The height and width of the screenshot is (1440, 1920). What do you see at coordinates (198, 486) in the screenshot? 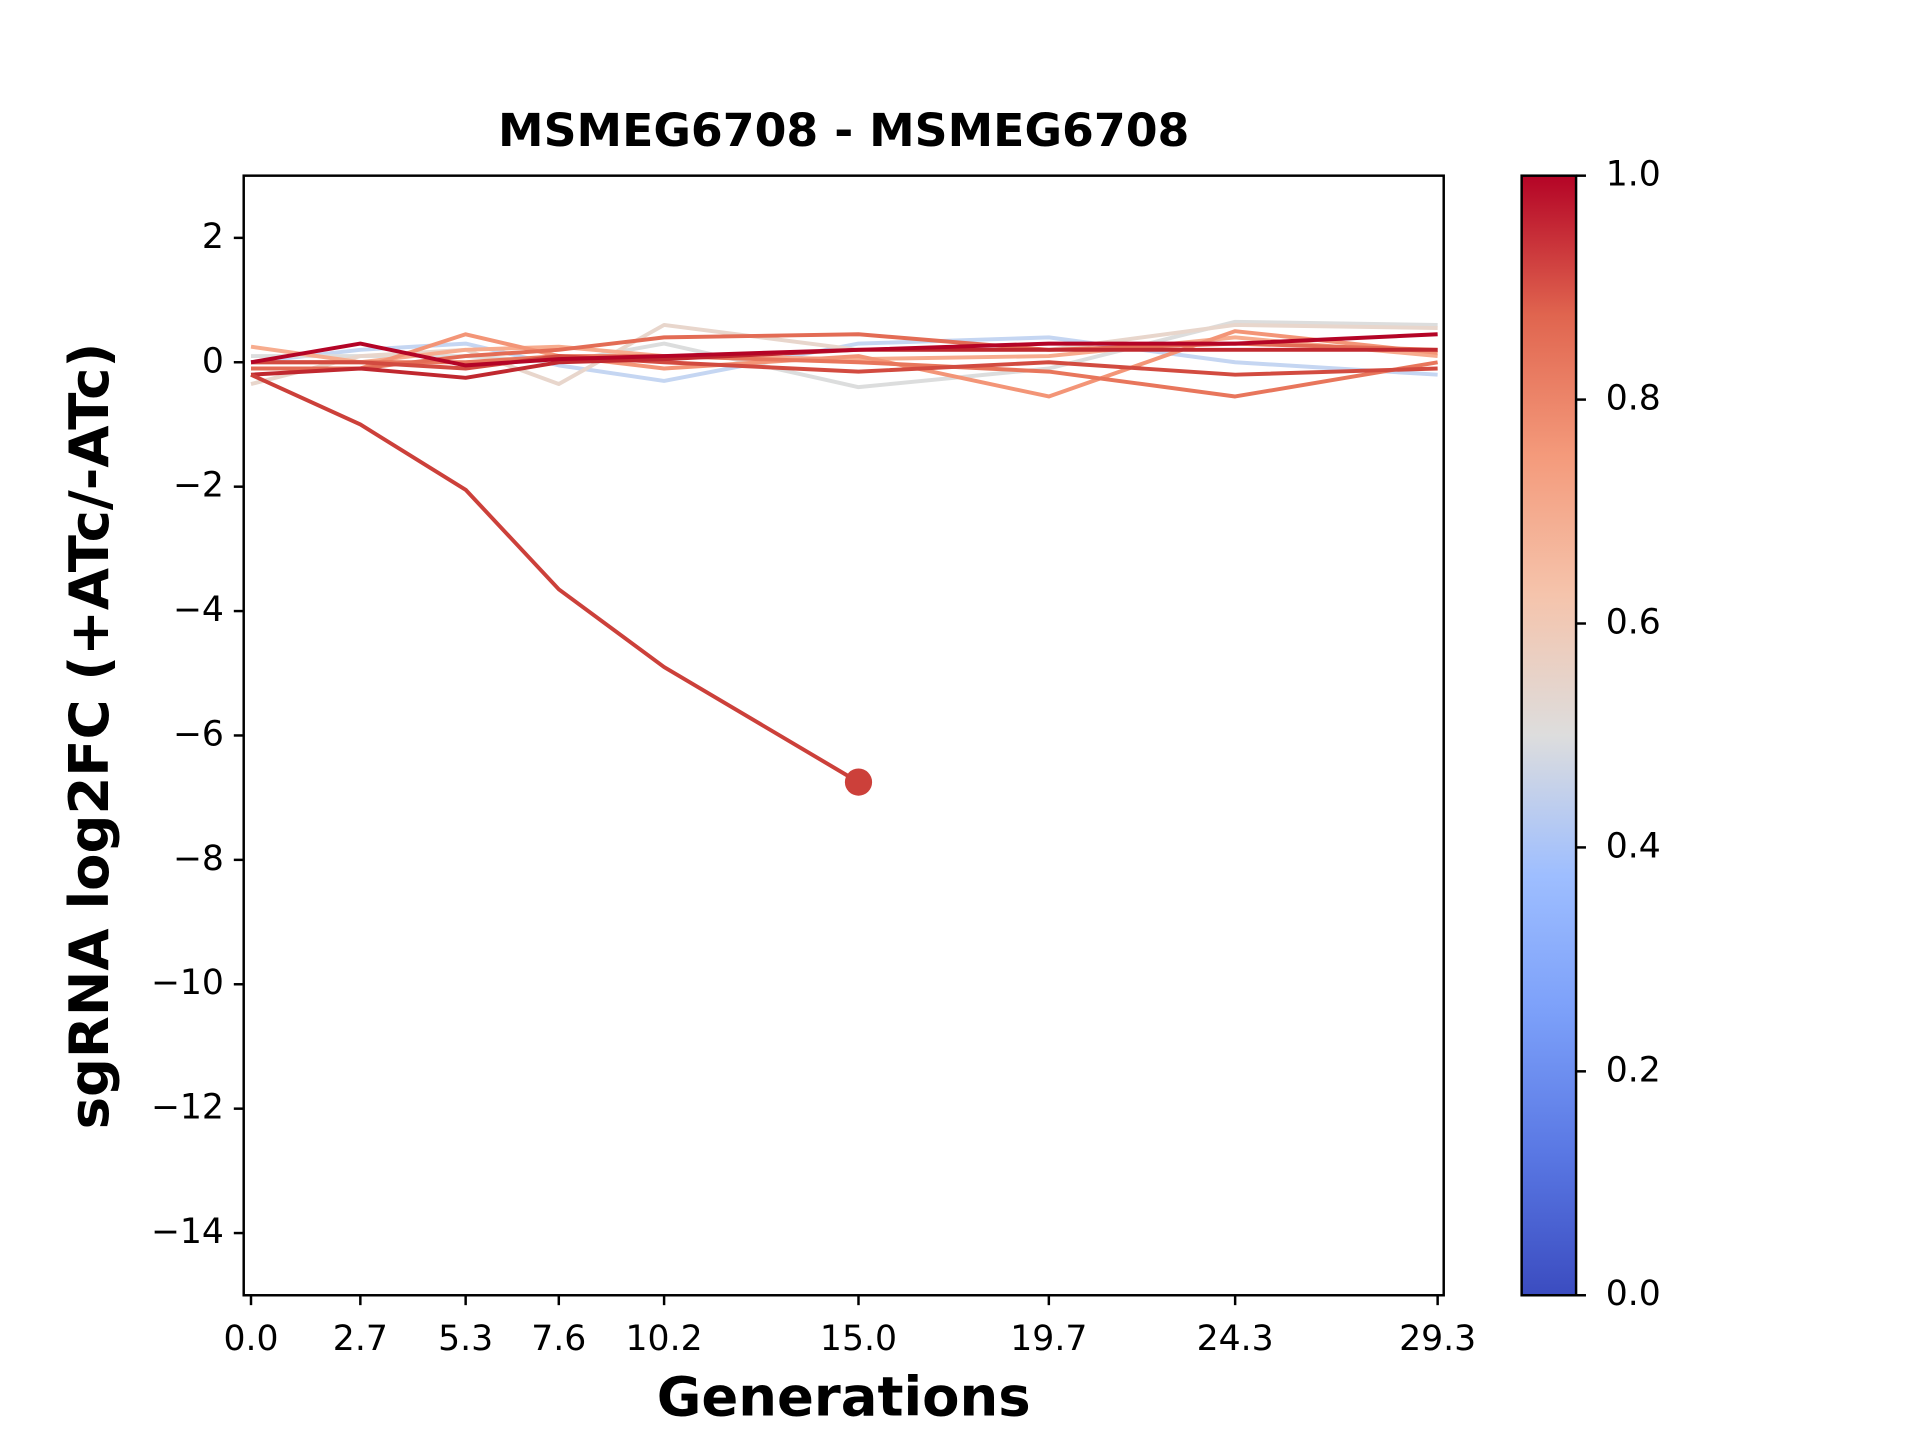
I see `y-tick-label: −2` at bounding box center [198, 486].